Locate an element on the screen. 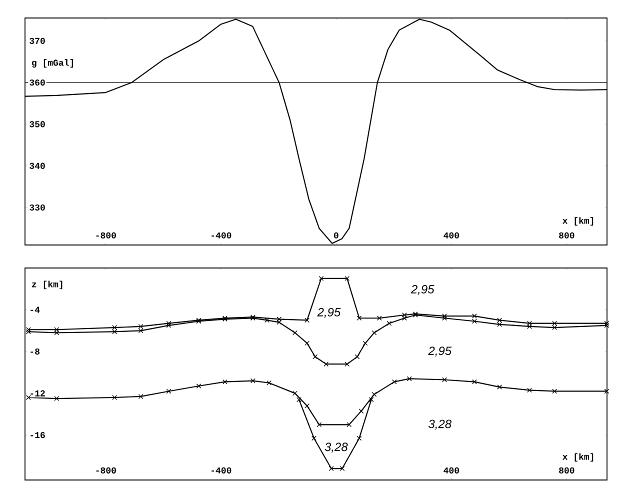 This screenshot has height=503, width=623. y-tick-label: 360 is located at coordinates (37, 82).